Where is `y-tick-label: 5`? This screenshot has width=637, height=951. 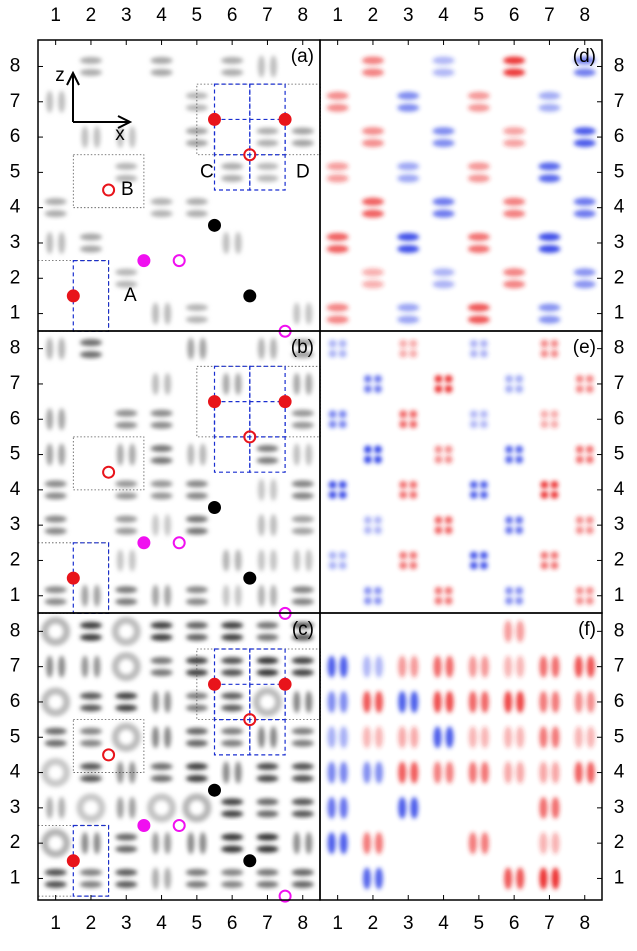
y-tick-label: 5 is located at coordinates (619, 454).